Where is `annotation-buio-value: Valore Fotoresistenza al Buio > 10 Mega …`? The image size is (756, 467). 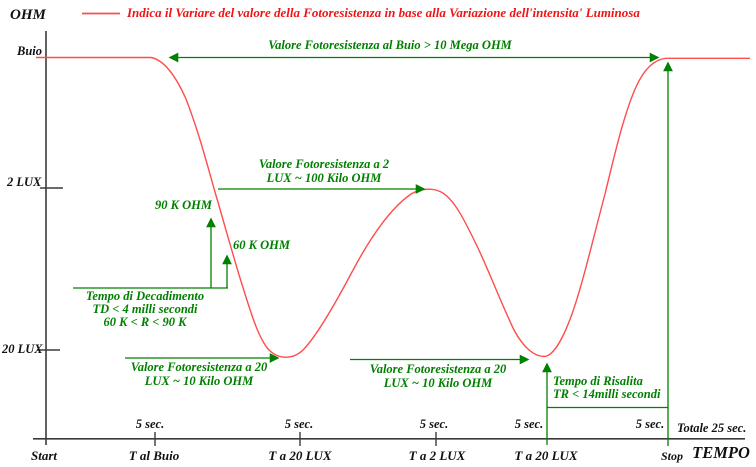 annotation-buio-value: Valore Fotoresistenza al Buio > 10 Mega … is located at coordinates (390, 45).